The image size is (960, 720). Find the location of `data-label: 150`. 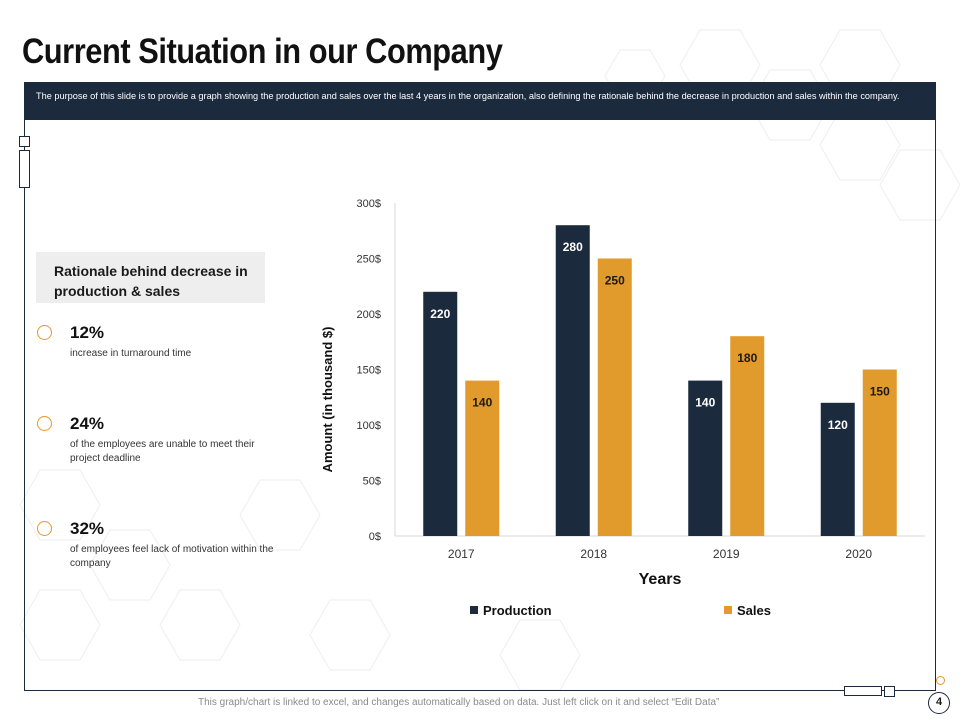

data-label: 150 is located at coordinates (880, 392).